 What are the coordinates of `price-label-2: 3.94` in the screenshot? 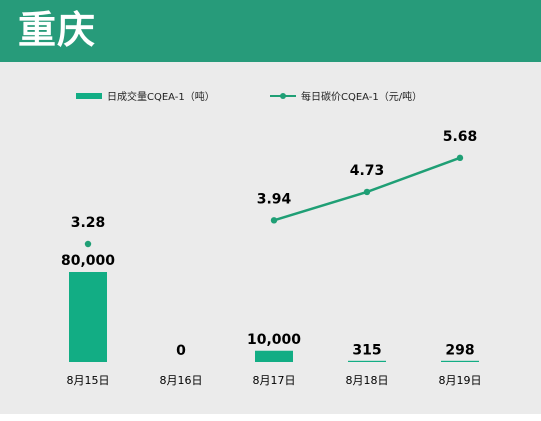 It's located at (274, 199).